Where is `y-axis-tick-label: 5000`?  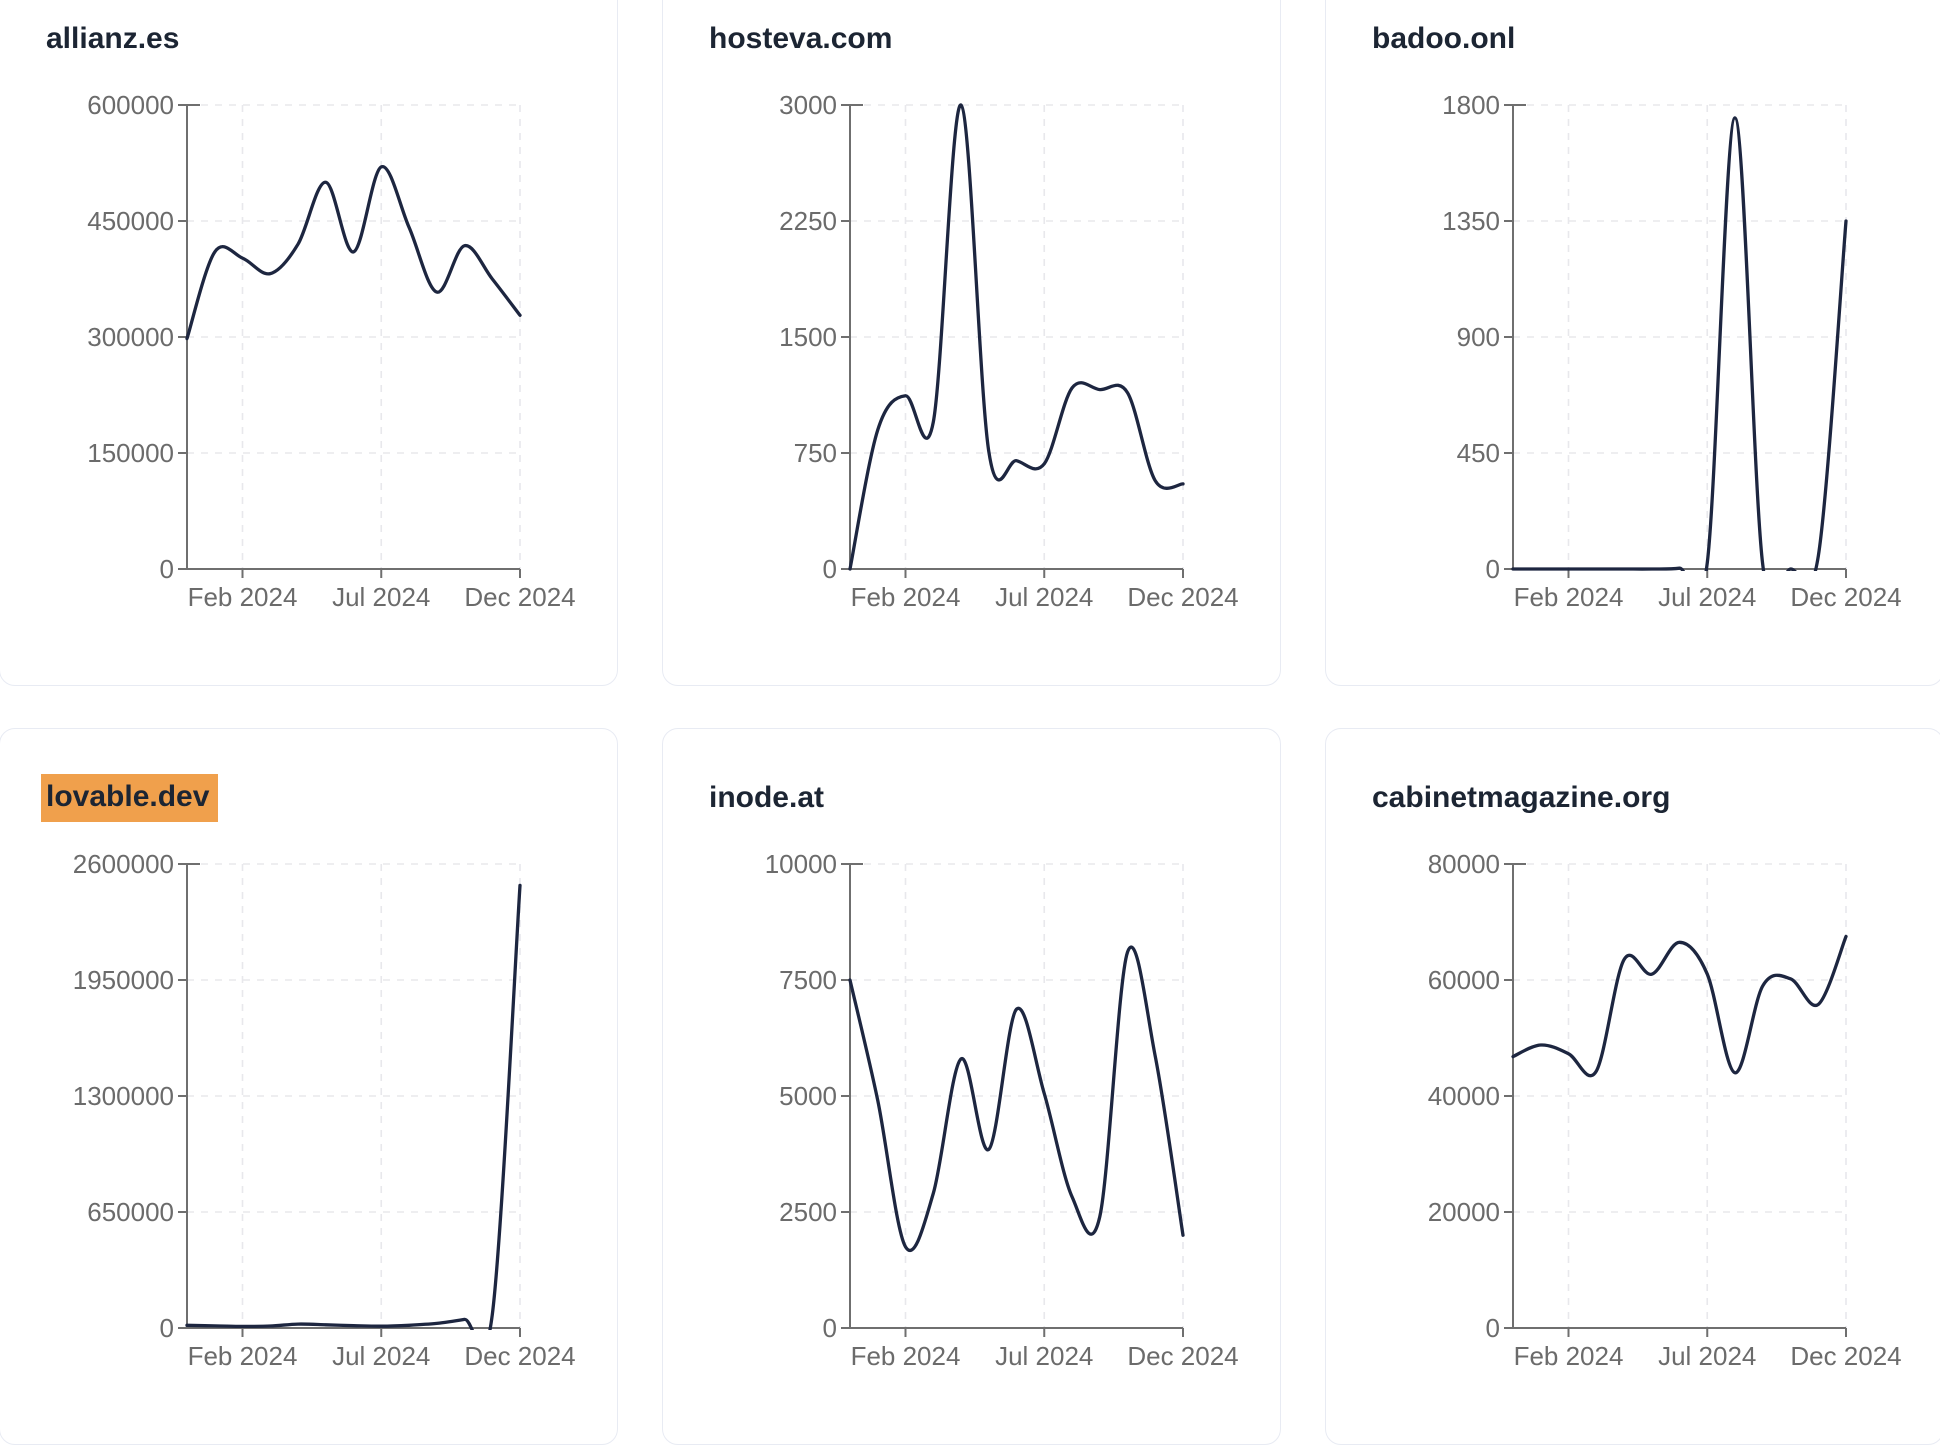
y-axis-tick-label: 5000 is located at coordinates (808, 1096).